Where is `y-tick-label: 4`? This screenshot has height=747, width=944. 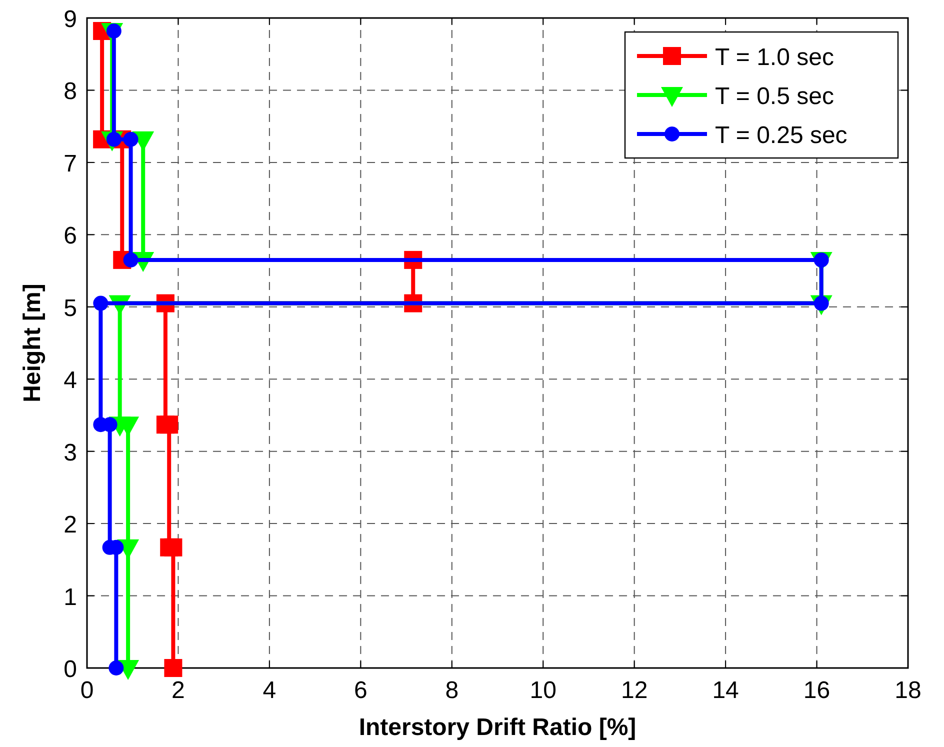 y-tick-label: 4 is located at coordinates (70, 380).